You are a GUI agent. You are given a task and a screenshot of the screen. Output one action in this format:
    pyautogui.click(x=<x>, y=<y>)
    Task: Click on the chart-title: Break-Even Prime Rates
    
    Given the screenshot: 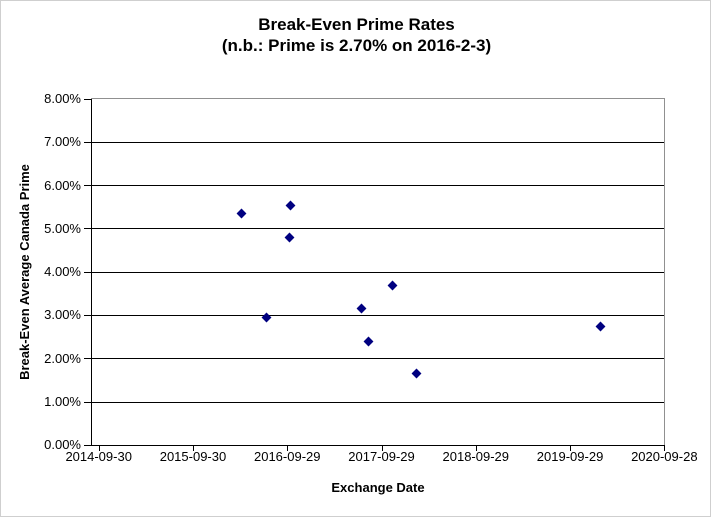 What is the action you would take?
    pyautogui.click(x=356, y=24)
    